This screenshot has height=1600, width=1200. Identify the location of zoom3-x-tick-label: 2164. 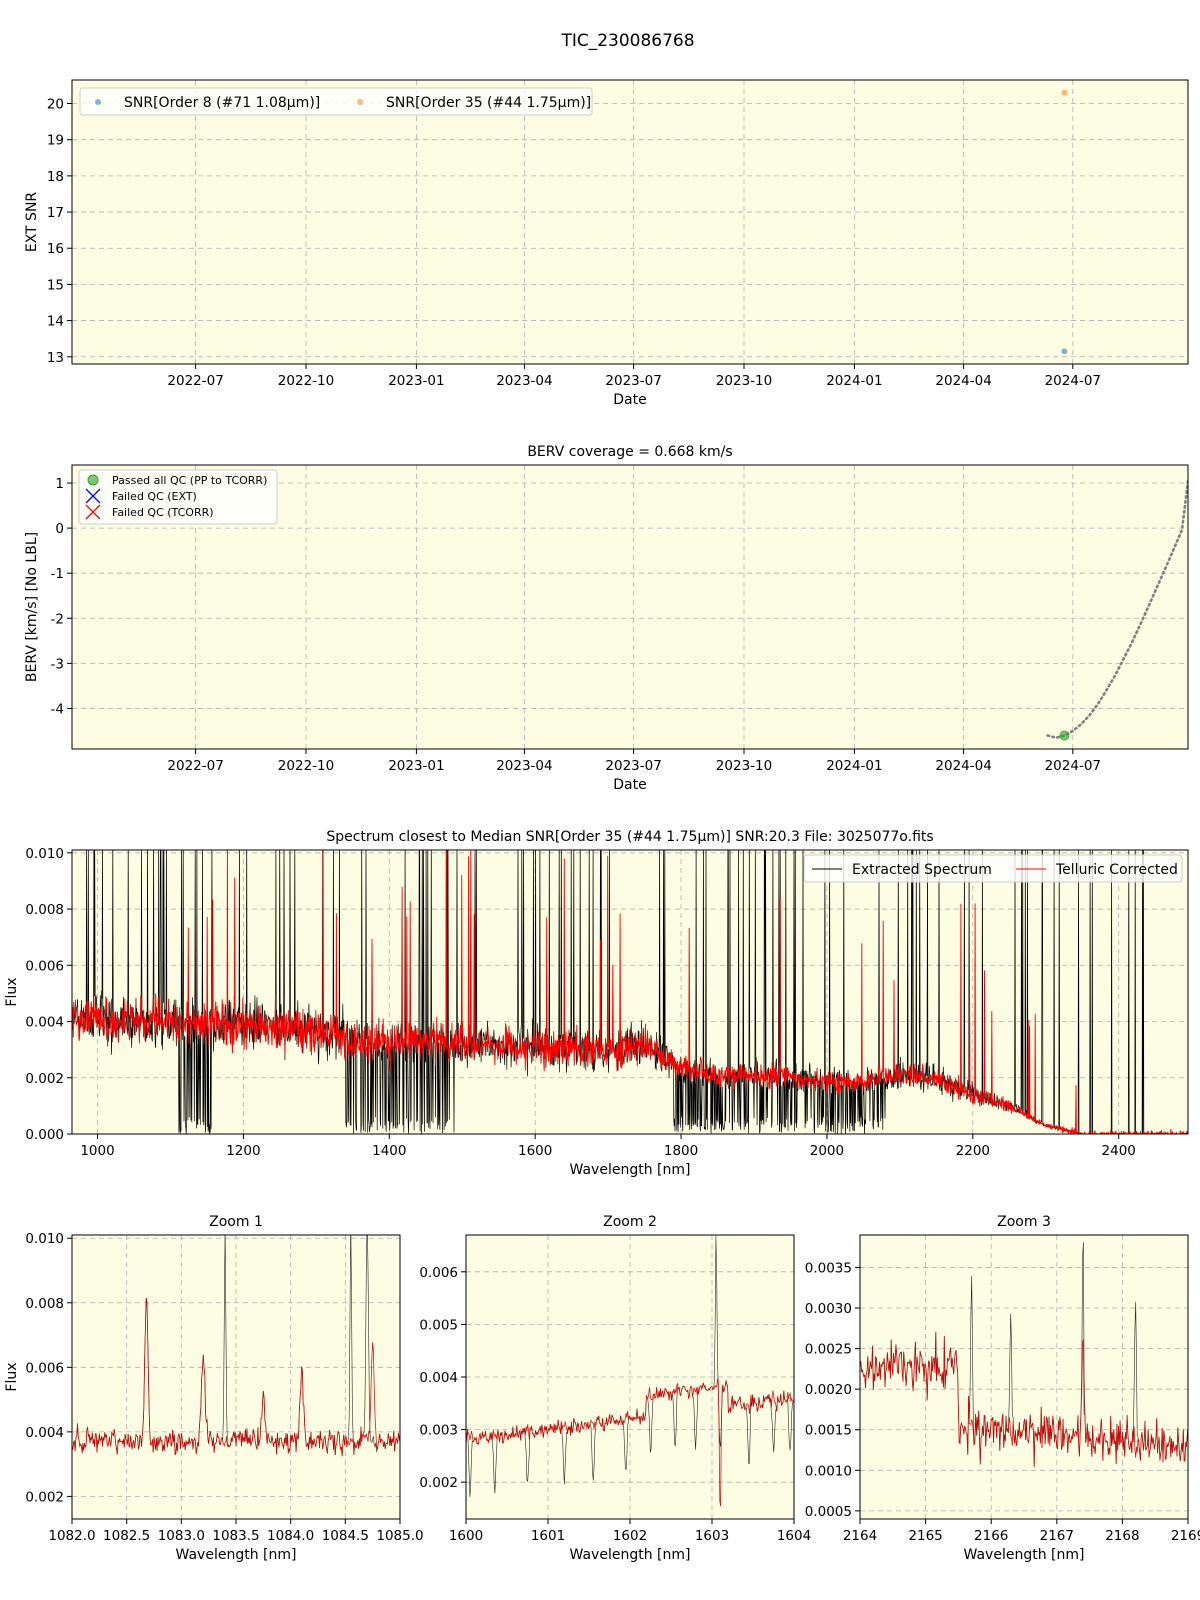
(860, 1536).